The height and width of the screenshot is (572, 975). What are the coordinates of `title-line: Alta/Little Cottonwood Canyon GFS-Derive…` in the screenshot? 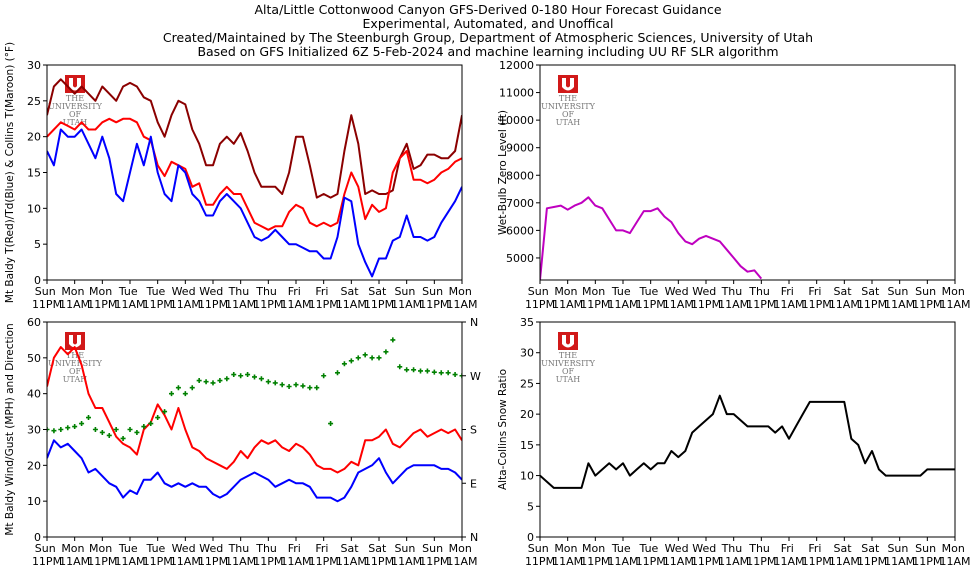 It's located at (487, 9).